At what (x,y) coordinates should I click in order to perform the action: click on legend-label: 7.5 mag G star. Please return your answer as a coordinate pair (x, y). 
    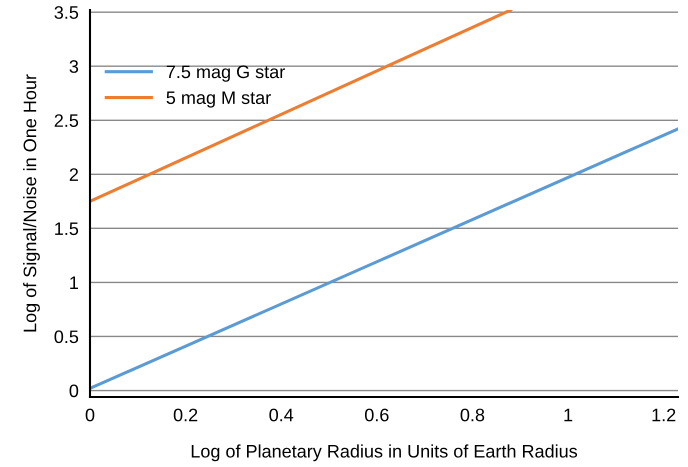
    Looking at the image, I should click on (225, 73).